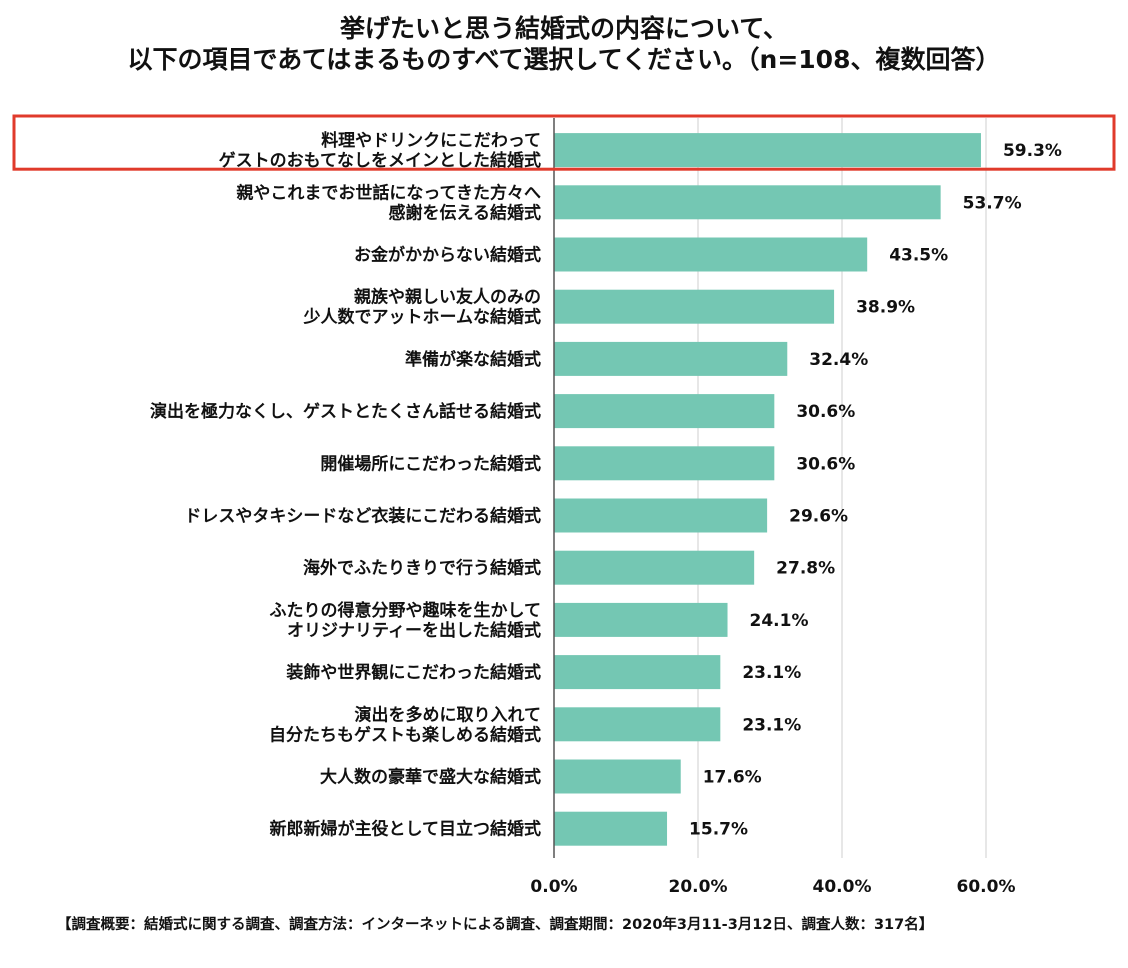  I want to click on data-label-11: 23.1%, so click(771, 725).